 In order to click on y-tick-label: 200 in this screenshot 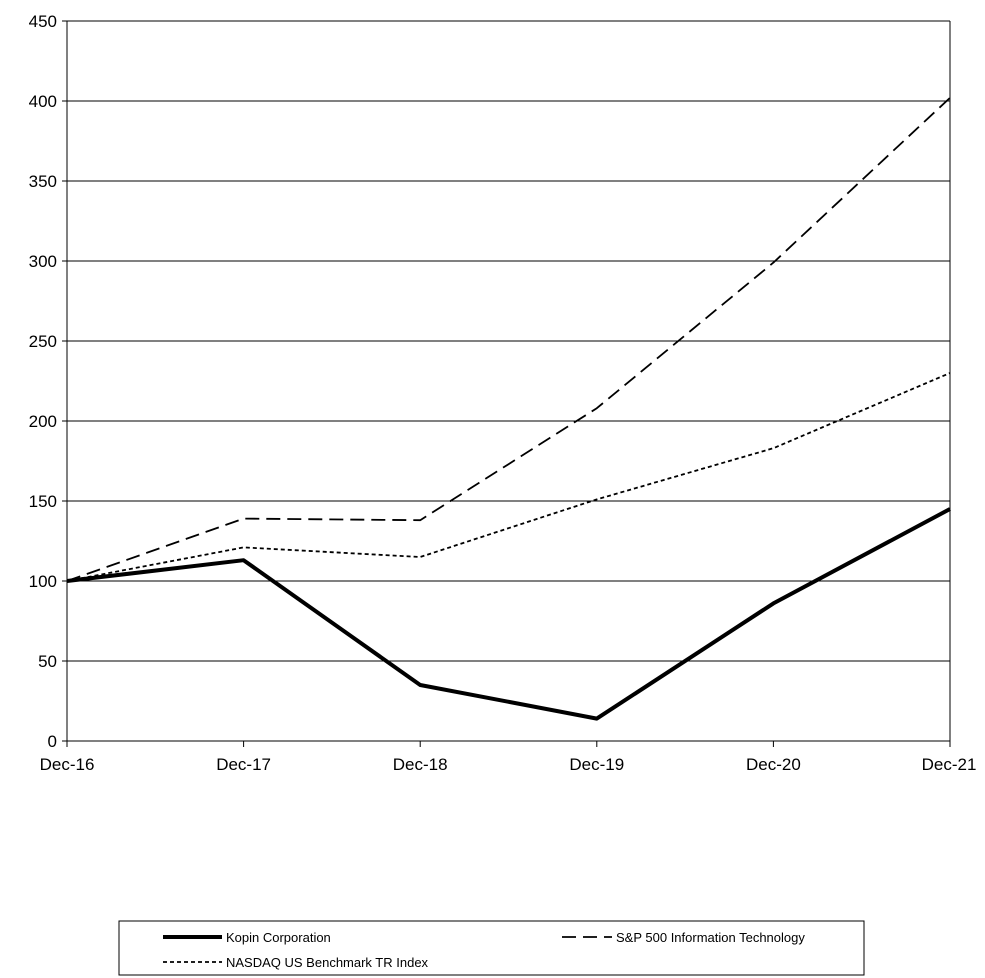, I will do `click(43, 421)`.